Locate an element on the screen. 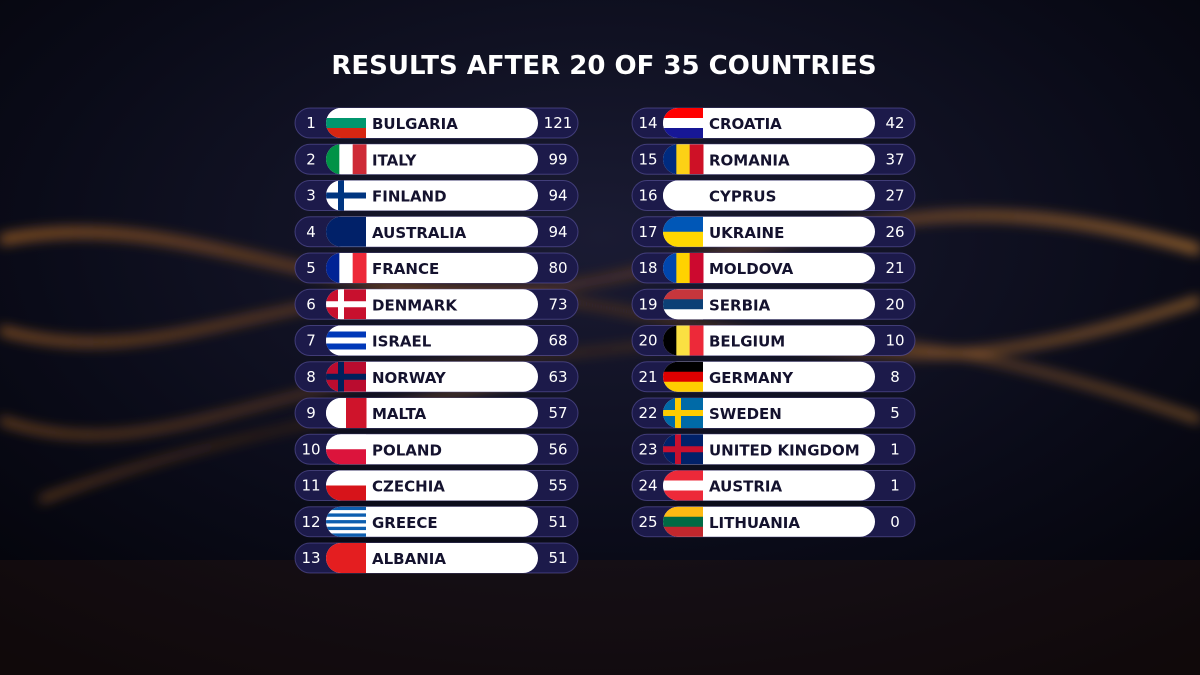 This screenshot has width=1200, height=675. result-row: 7 ISRAEL 68 is located at coordinates (436, 340).